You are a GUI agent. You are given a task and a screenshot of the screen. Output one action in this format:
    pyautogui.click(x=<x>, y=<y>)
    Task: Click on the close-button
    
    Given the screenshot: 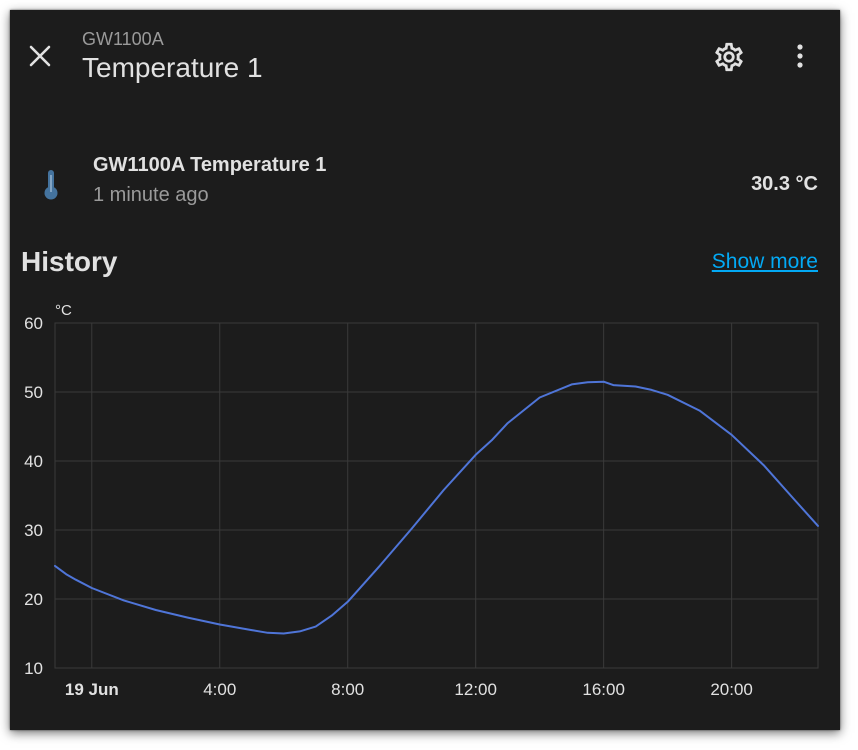 What is the action you would take?
    pyautogui.click(x=40, y=56)
    